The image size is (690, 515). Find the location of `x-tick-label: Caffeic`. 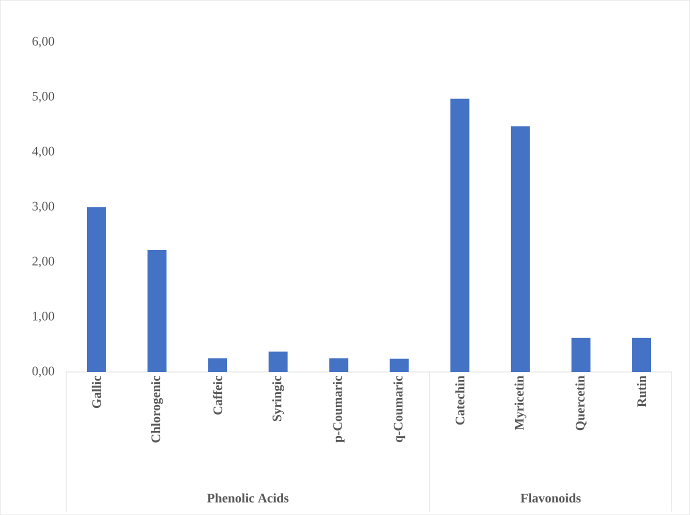

x-tick-label: Caffeic is located at coordinates (217, 395).